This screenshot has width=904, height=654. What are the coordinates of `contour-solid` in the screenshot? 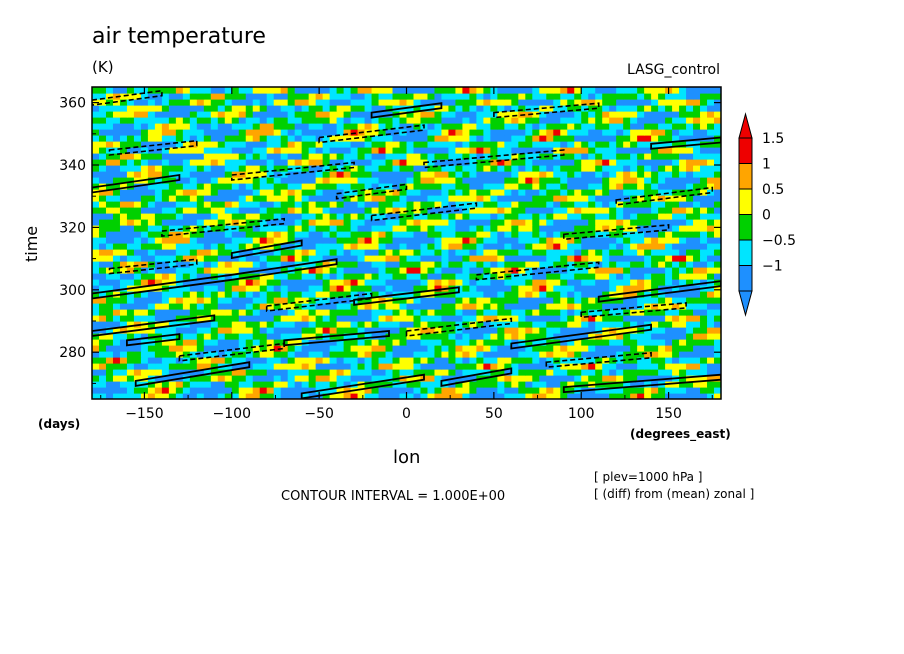 It's located at (685, 143).